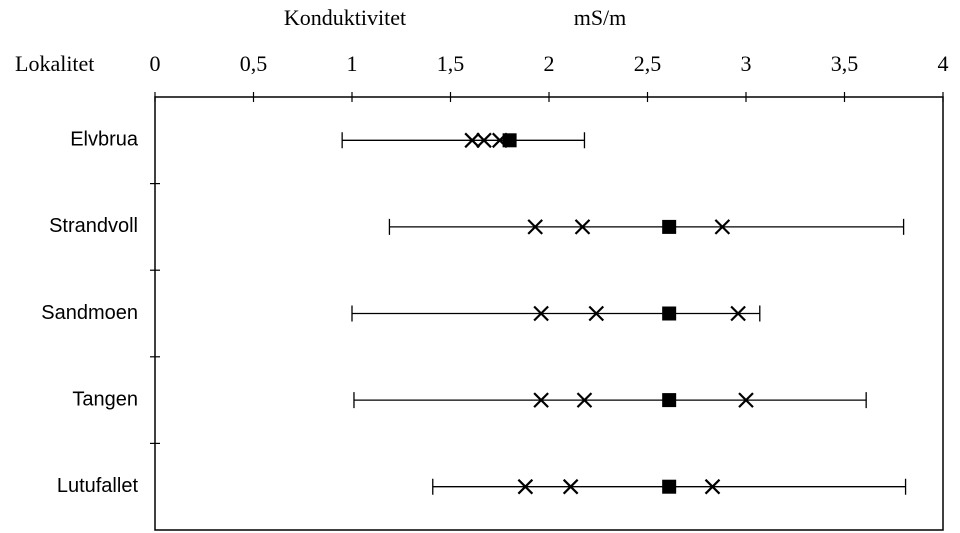 The width and height of the screenshot is (960, 533). I want to click on x-tick-label: 1, so click(352, 63).